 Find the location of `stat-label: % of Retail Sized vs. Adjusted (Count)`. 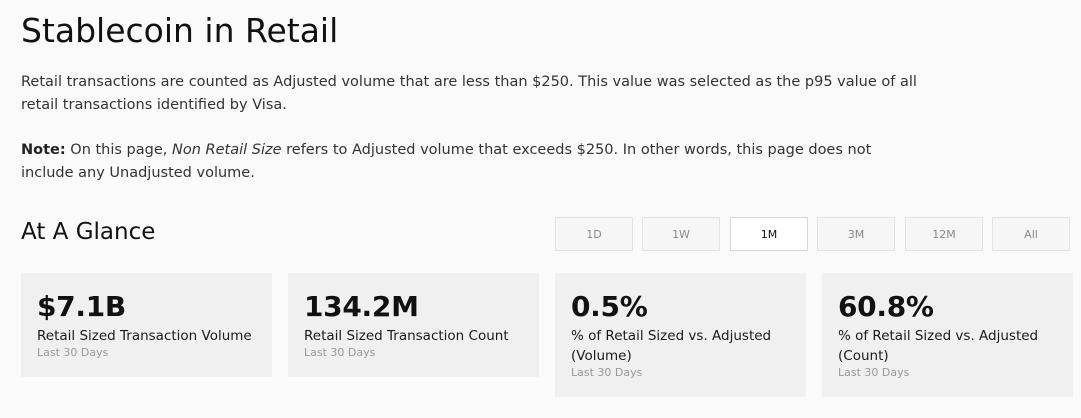

stat-label: % of Retail Sized vs. Adjusted (Count) is located at coordinates (938, 346).